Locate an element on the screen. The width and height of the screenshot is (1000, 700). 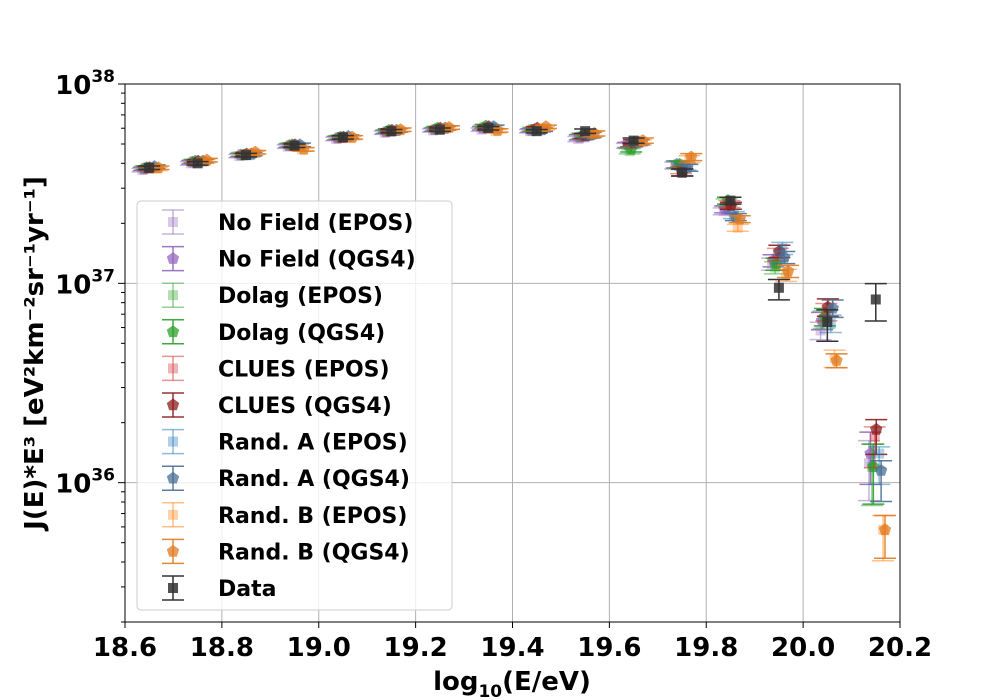
y-tick-label: 1038 is located at coordinates (85, 84).